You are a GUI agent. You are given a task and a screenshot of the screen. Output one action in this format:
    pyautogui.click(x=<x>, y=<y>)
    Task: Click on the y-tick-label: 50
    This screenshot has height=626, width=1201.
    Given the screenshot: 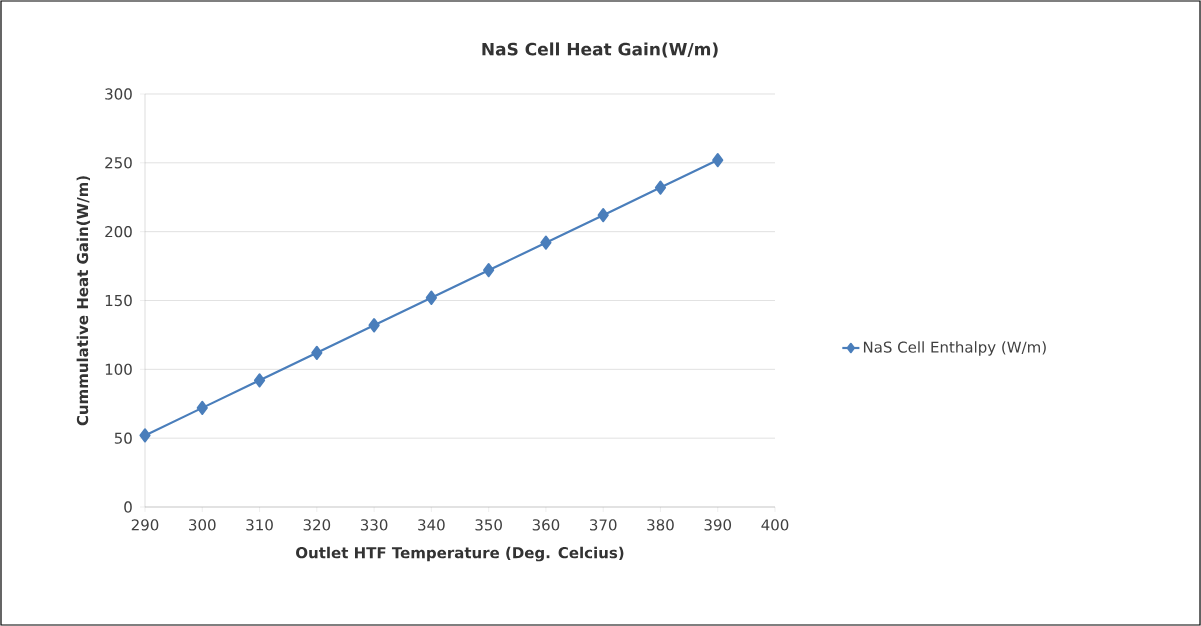 What is the action you would take?
    pyautogui.click(x=123, y=438)
    